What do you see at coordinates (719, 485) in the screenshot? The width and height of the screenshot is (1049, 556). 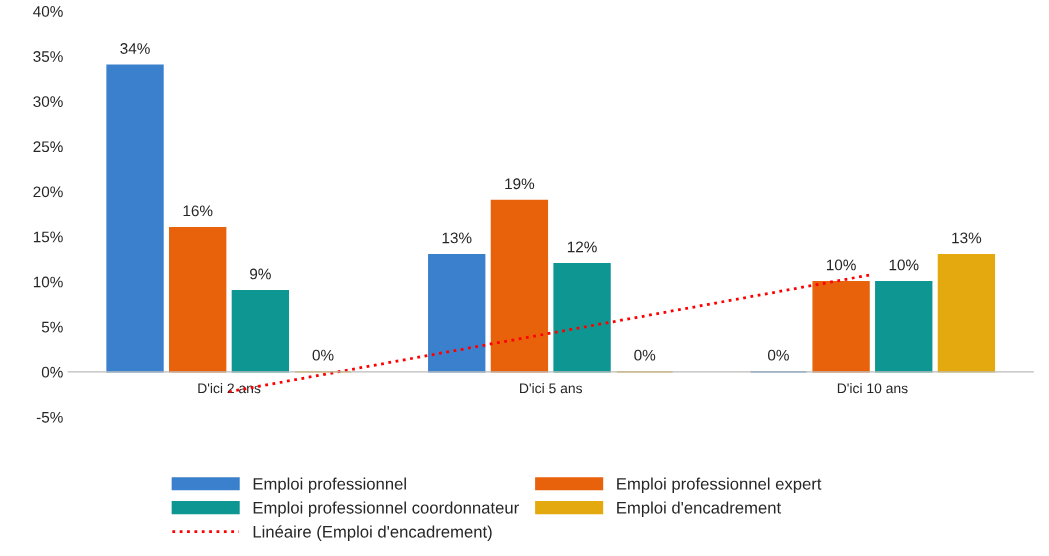 I see `legend-label: Emploi professionnel expert` at bounding box center [719, 485].